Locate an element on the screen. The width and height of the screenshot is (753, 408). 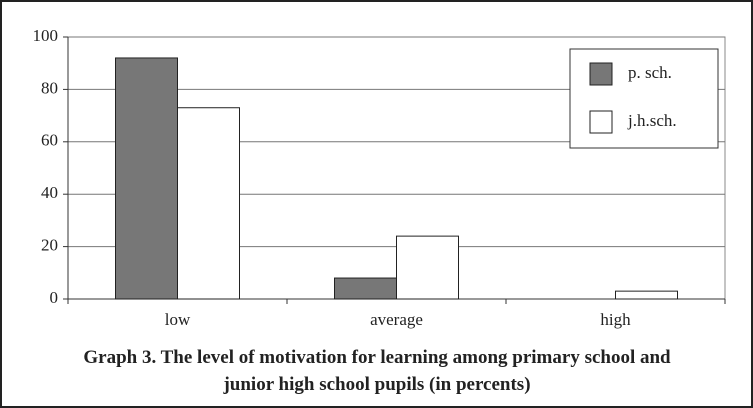
y-tick-label: 20 is located at coordinates (49, 245).